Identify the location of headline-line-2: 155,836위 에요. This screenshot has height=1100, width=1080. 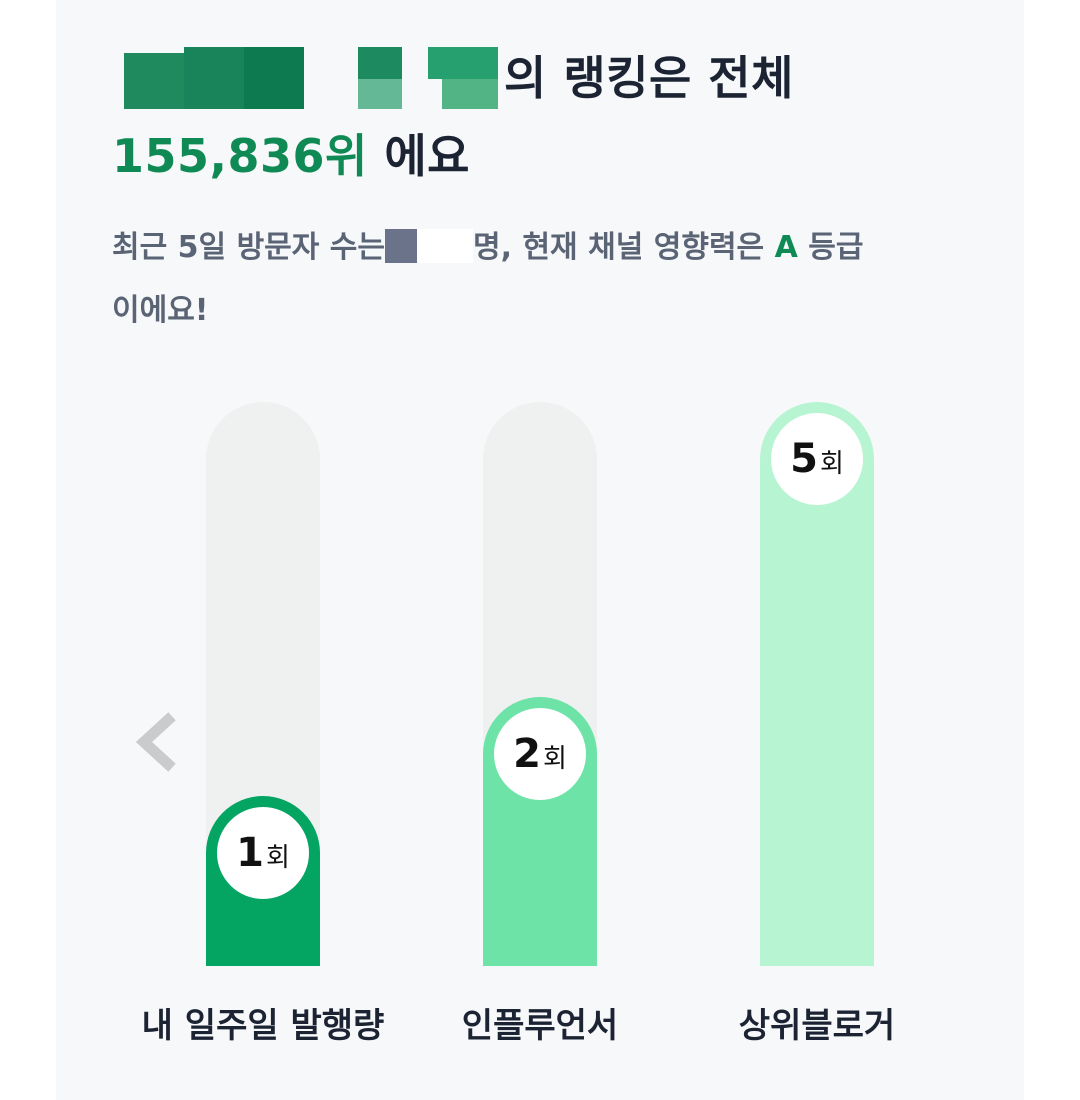
(291, 153).